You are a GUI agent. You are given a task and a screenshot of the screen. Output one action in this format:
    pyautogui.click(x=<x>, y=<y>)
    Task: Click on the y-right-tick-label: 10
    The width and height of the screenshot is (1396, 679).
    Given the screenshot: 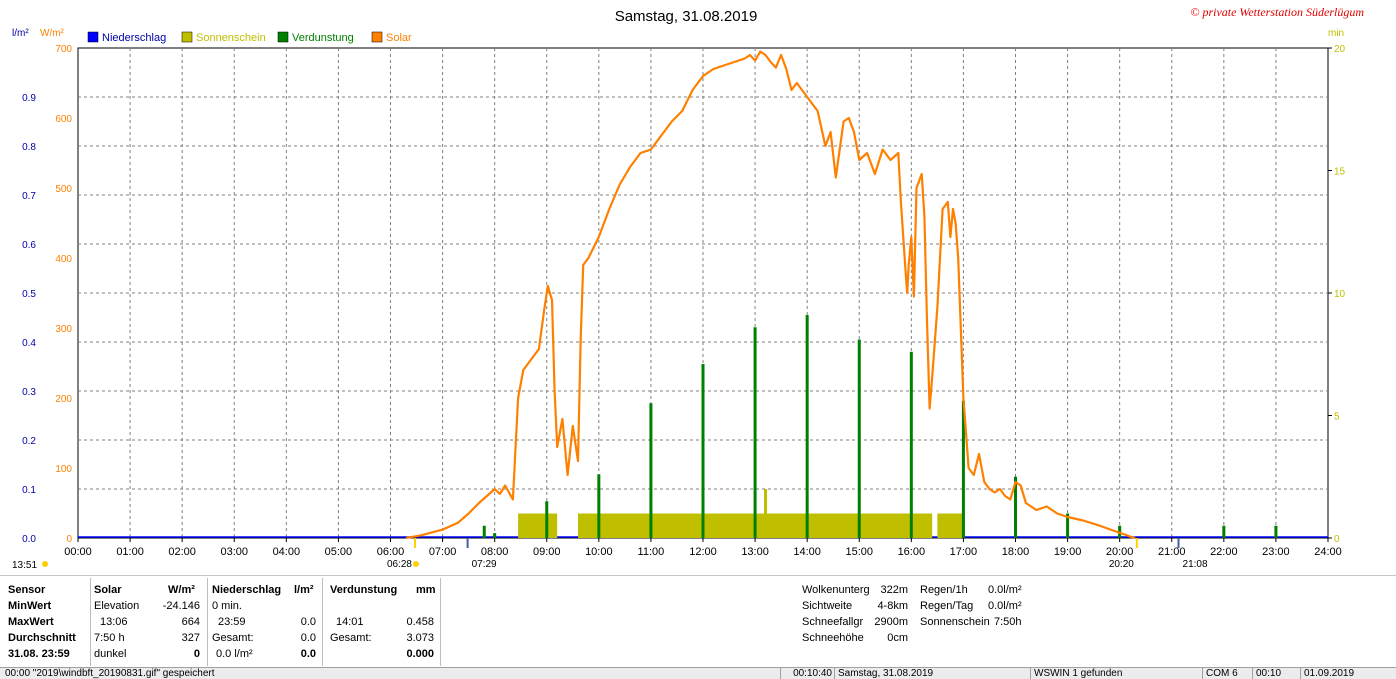 What is the action you would take?
    pyautogui.click(x=1340, y=294)
    